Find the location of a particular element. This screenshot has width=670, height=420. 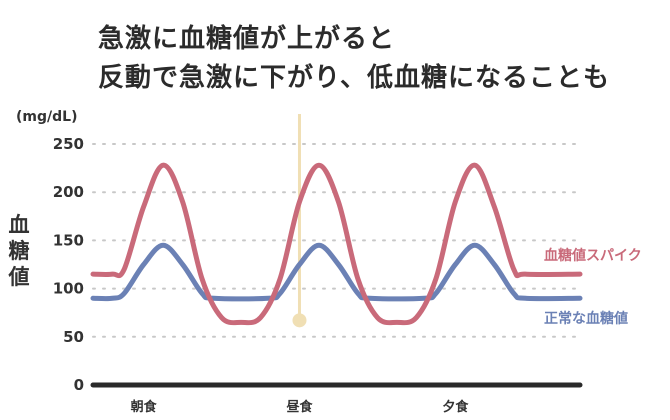

y-tick-label-50: 50 is located at coordinates (73, 337).